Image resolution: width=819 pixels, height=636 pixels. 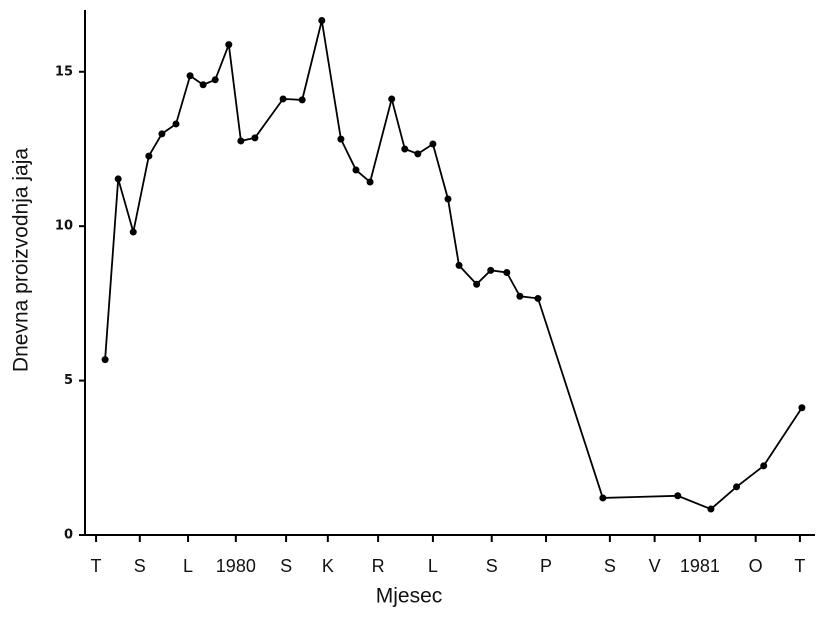 What do you see at coordinates (700, 566) in the screenshot?
I see `x-tick-label: 1981` at bounding box center [700, 566].